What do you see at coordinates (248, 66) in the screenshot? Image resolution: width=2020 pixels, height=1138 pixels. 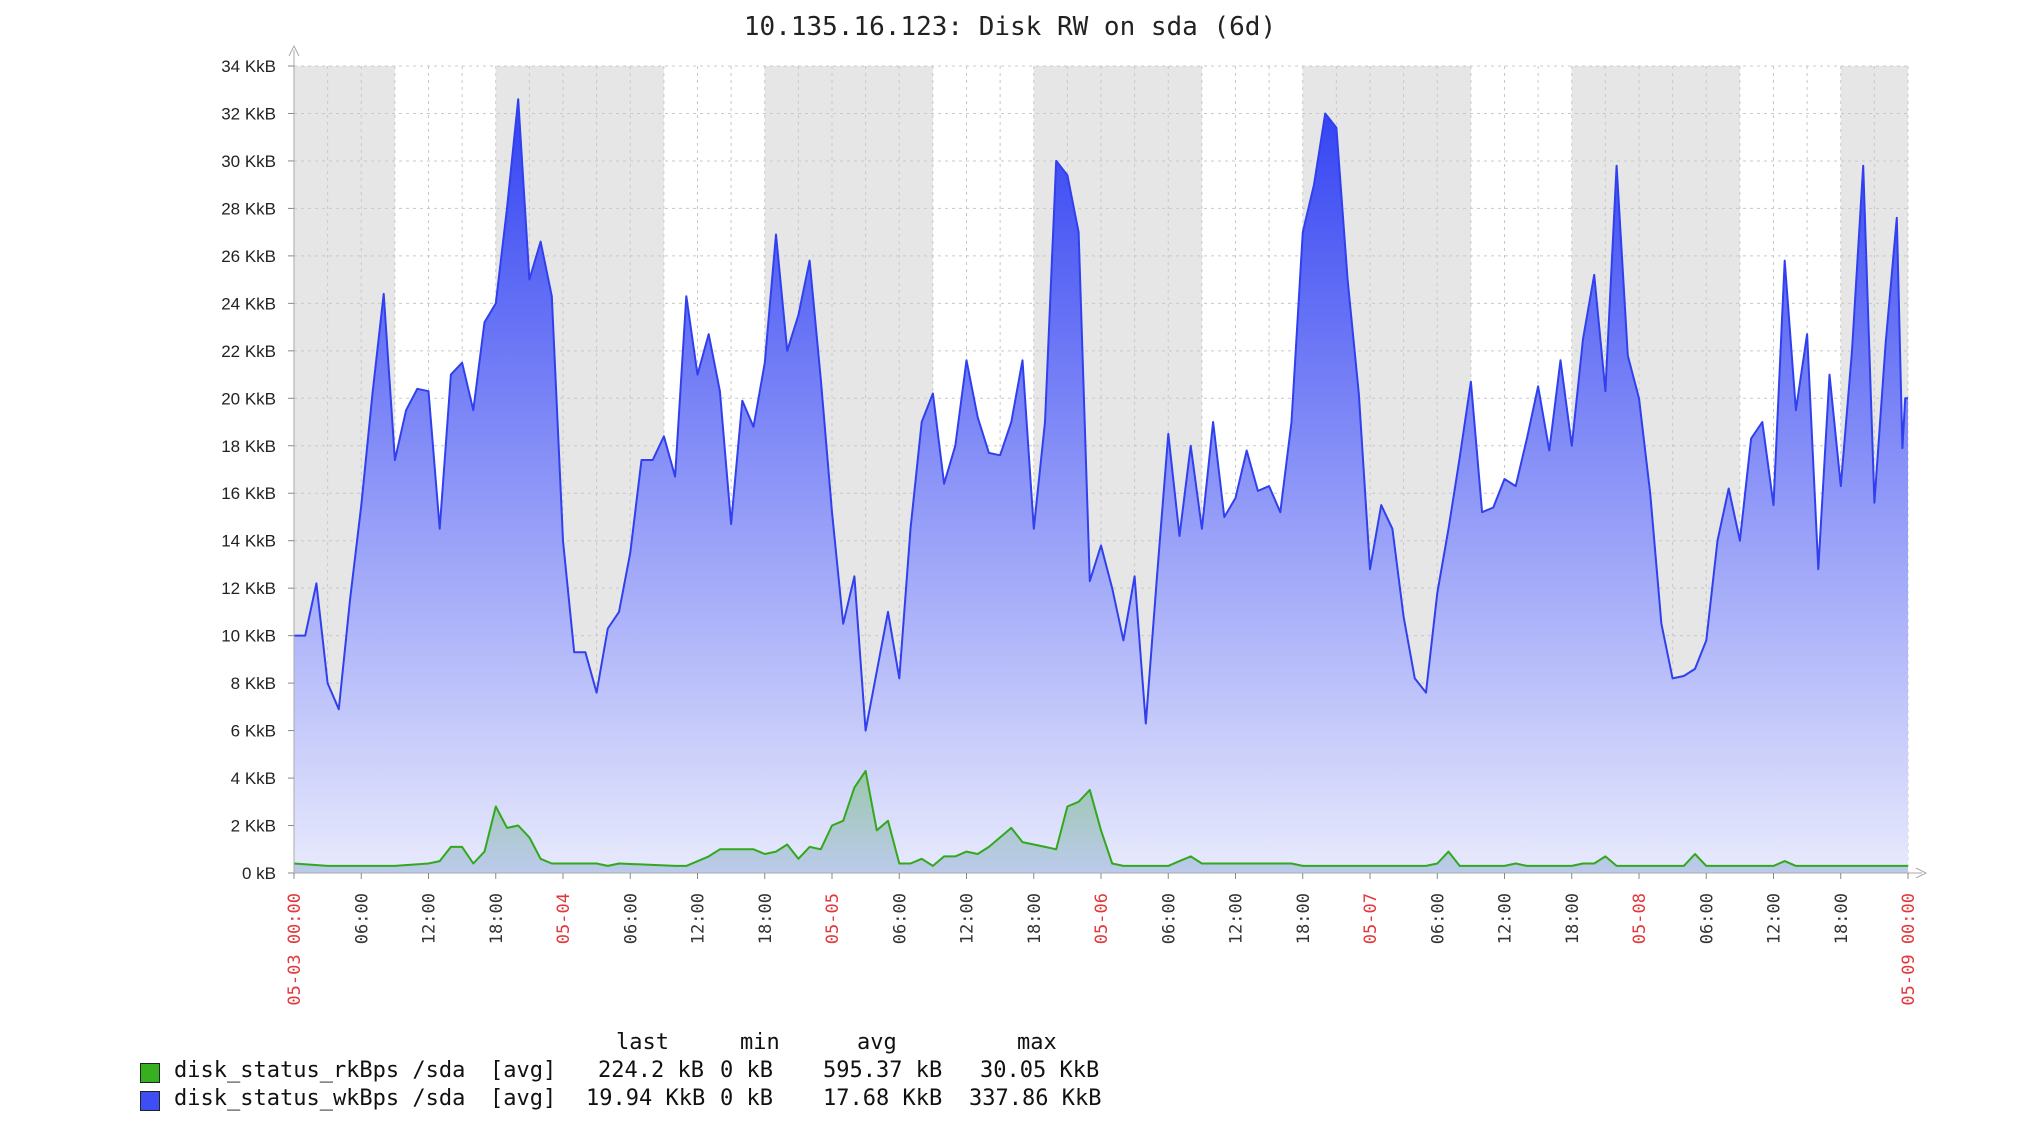 I see `y-tick-label: 34 KkB` at bounding box center [248, 66].